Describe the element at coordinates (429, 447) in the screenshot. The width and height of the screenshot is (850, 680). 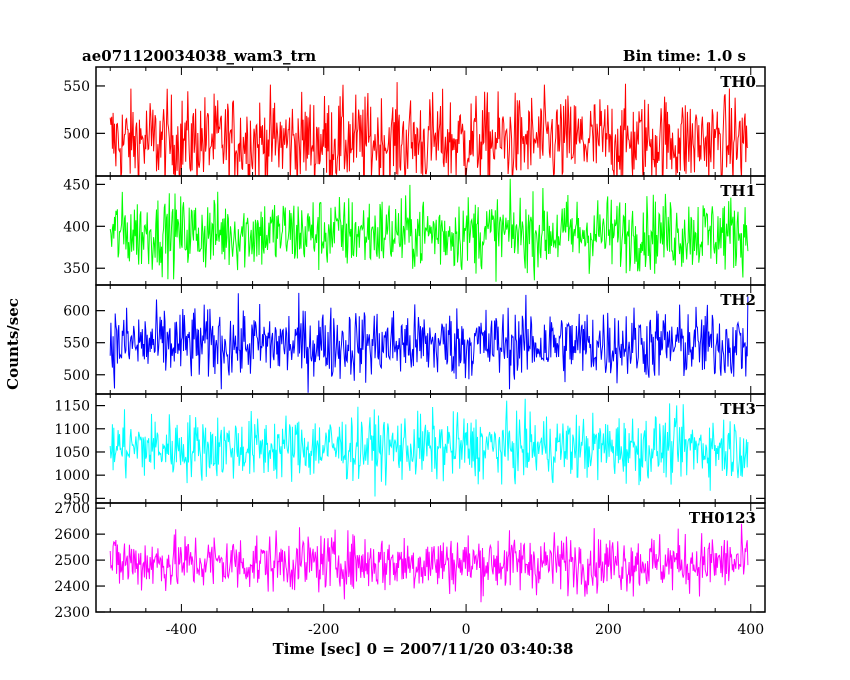
I see `series-line-th3` at that location.